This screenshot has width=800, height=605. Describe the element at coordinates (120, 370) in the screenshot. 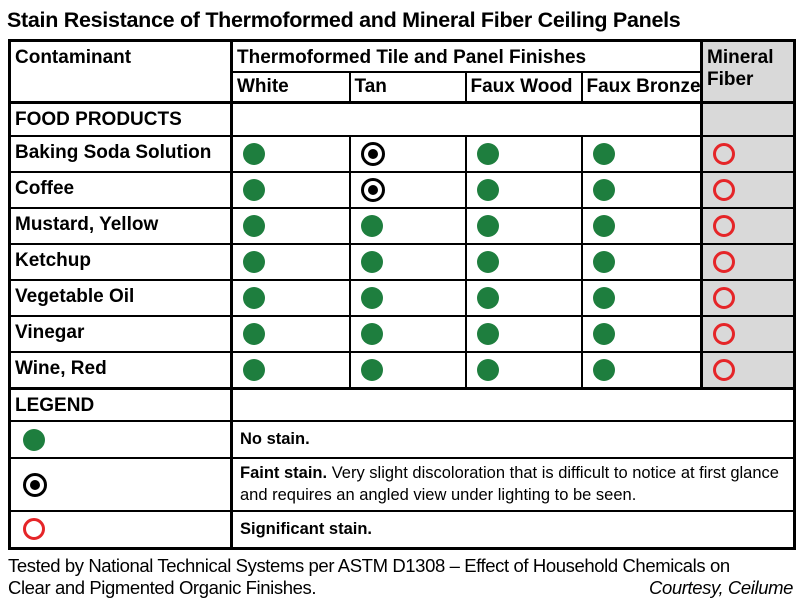

I see `row-label: Wine, Red` at that location.